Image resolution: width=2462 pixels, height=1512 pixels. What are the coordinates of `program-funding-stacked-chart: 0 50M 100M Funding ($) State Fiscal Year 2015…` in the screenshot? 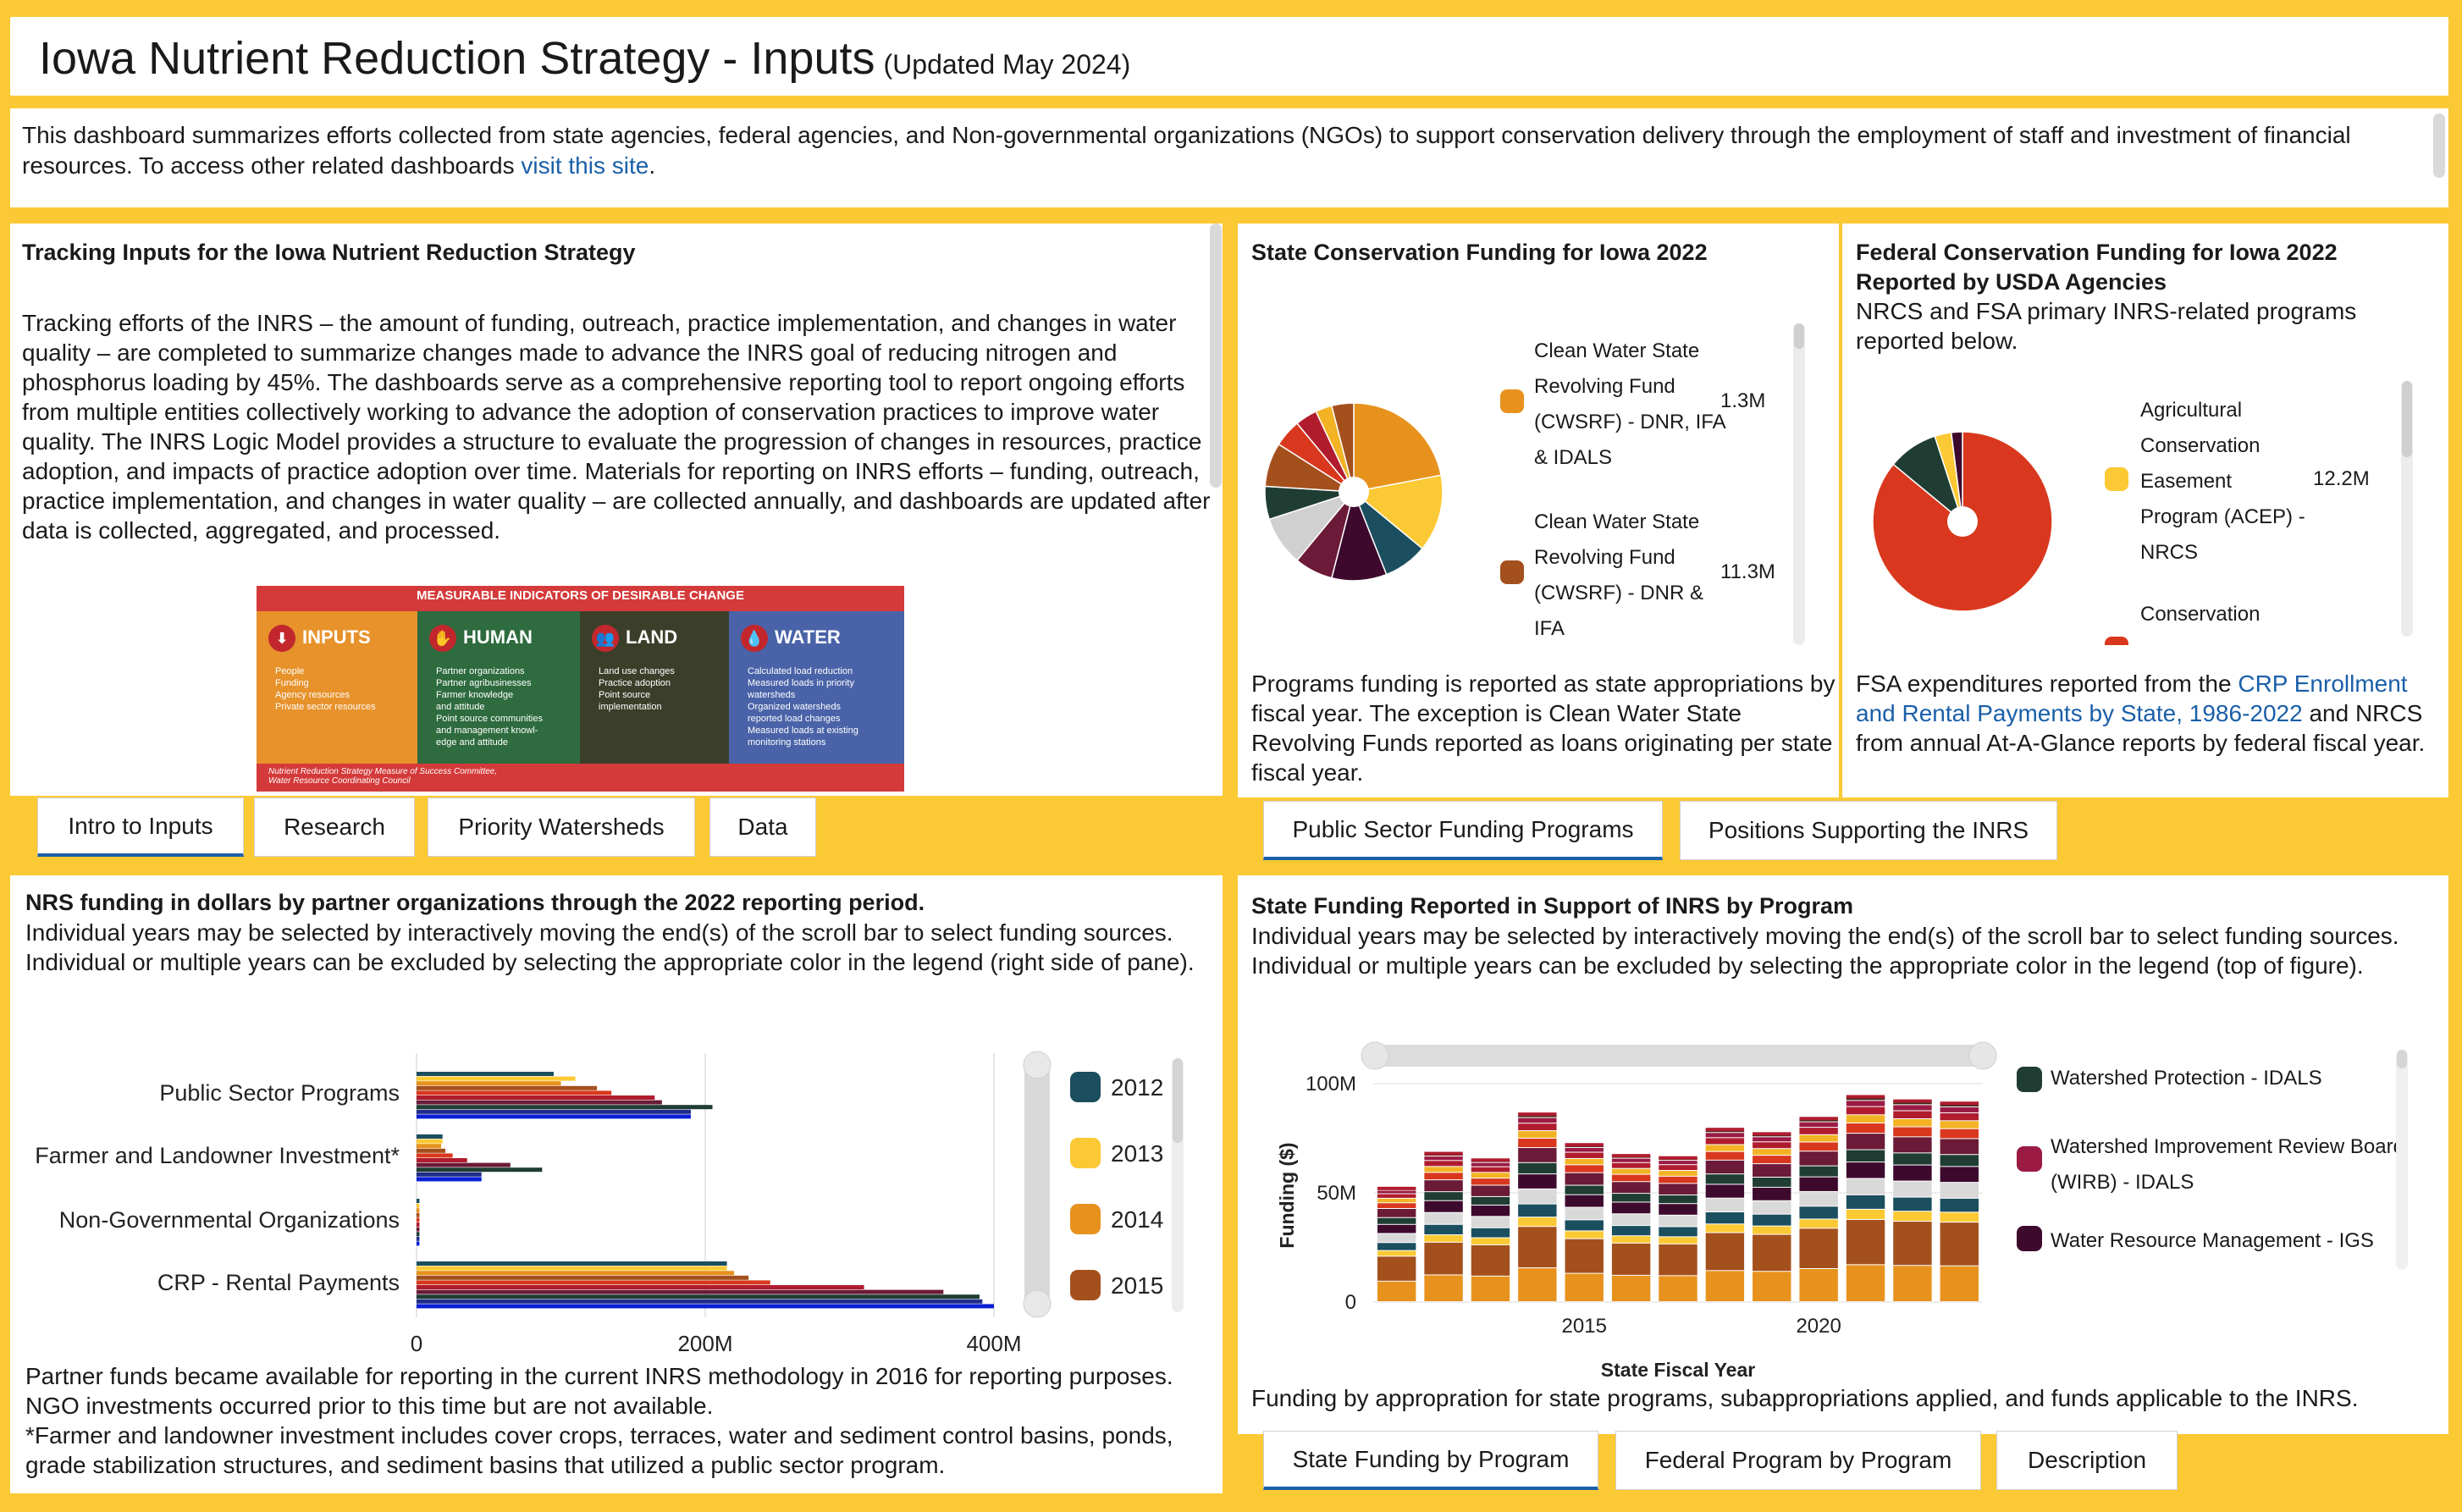 It's located at (1627, 1193).